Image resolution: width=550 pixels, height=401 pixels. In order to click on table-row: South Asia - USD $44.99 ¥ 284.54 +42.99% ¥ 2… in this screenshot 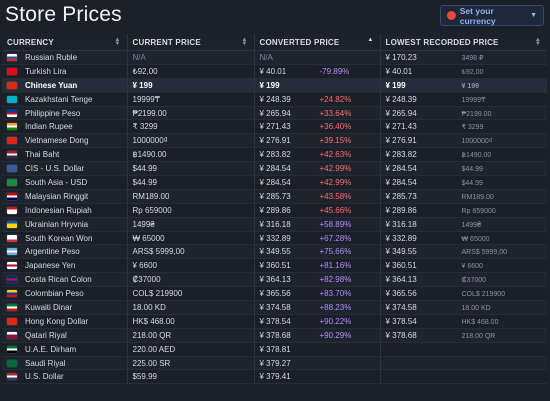, I will do `click(274, 182)`.